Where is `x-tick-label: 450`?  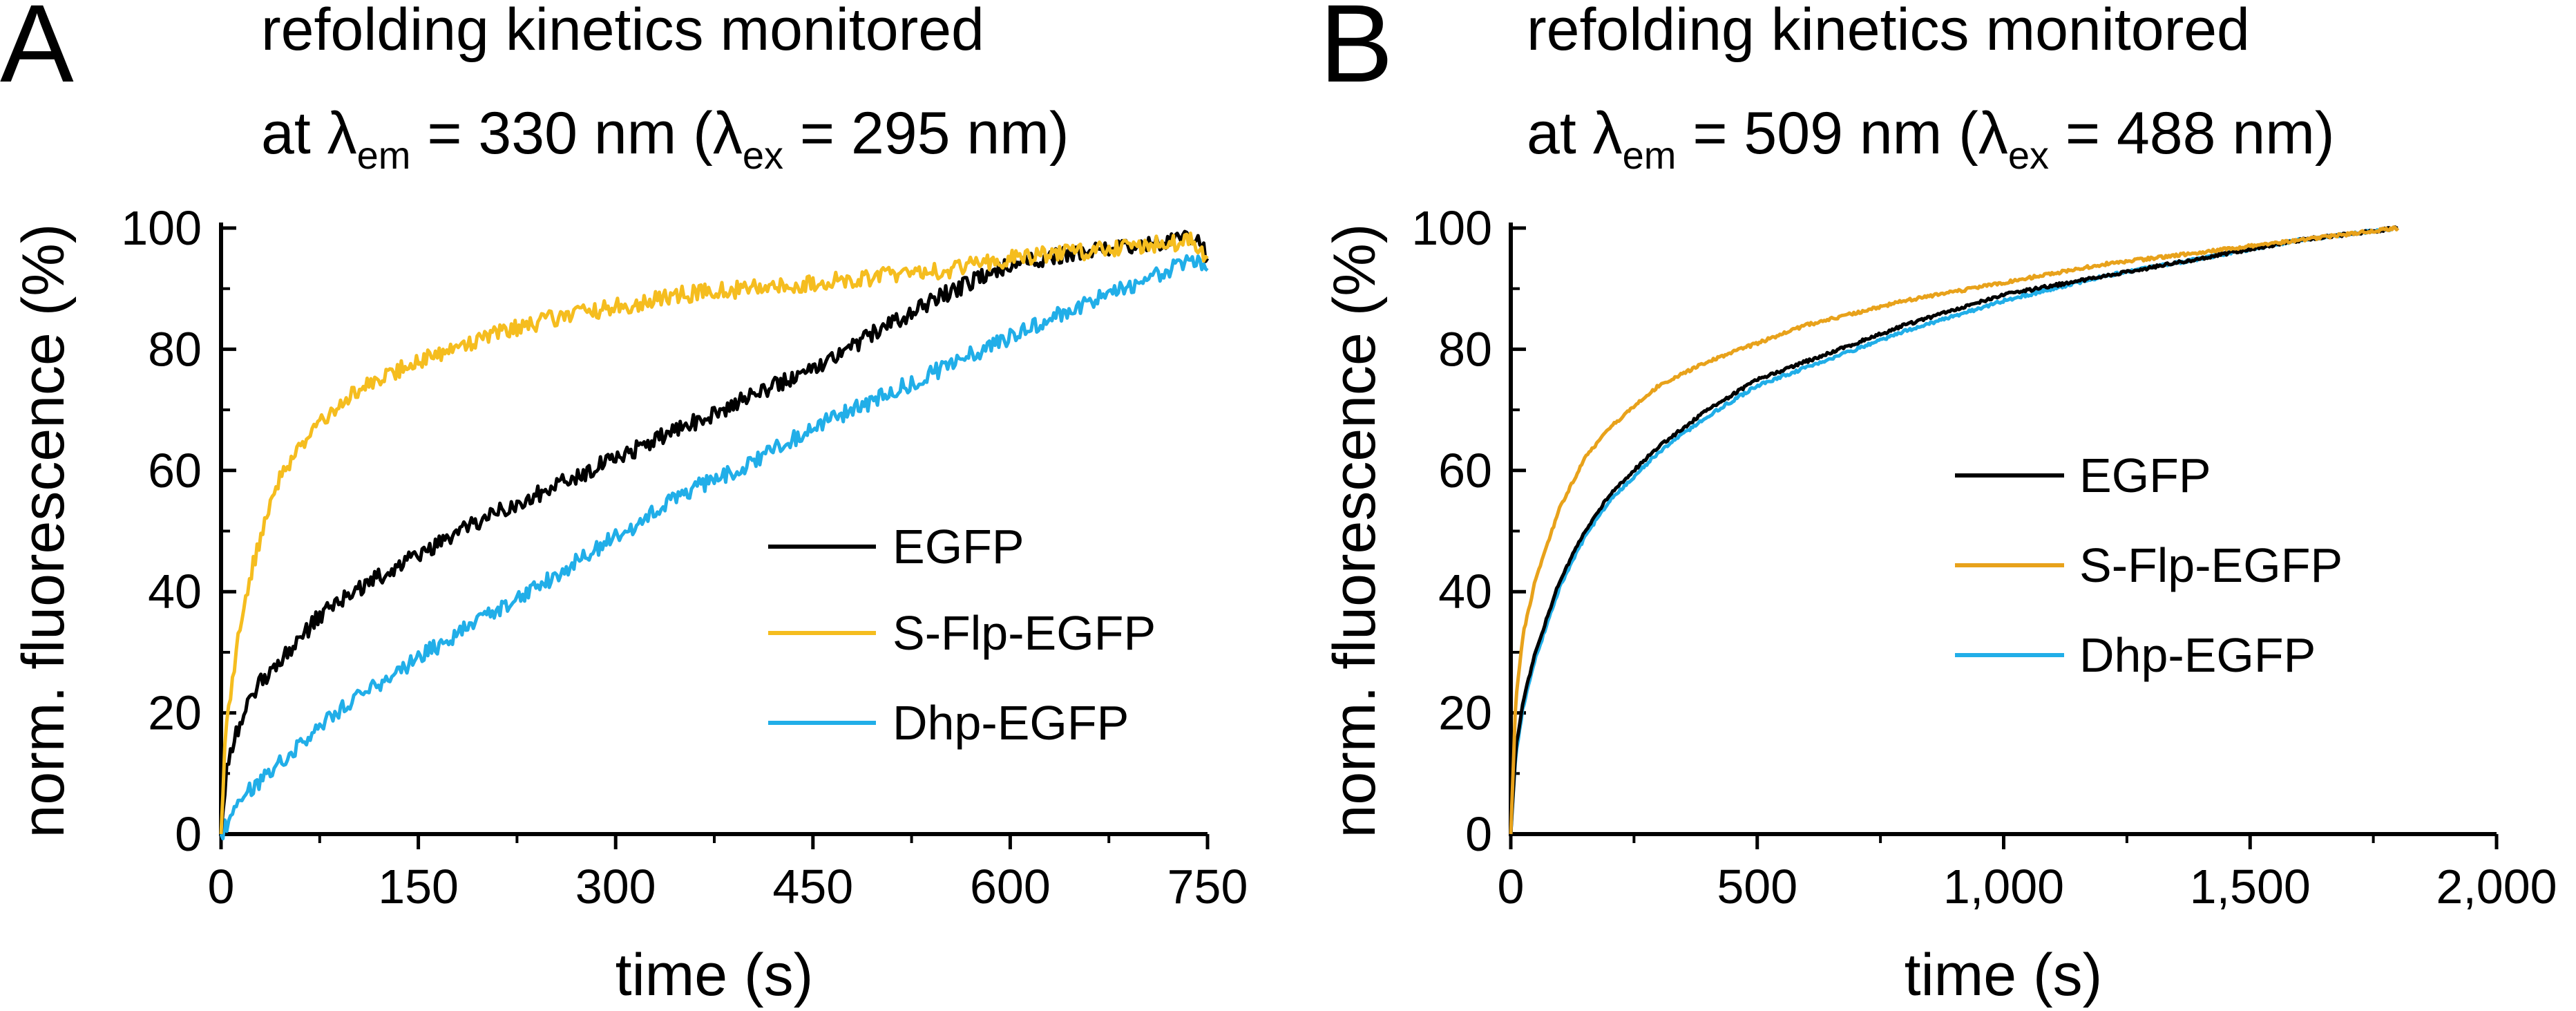
x-tick-label: 450 is located at coordinates (812, 887).